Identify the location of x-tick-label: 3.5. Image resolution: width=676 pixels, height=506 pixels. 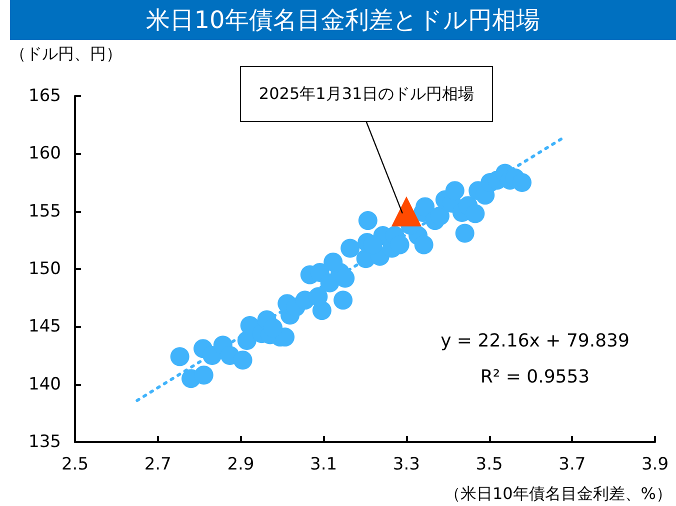
(489, 464).